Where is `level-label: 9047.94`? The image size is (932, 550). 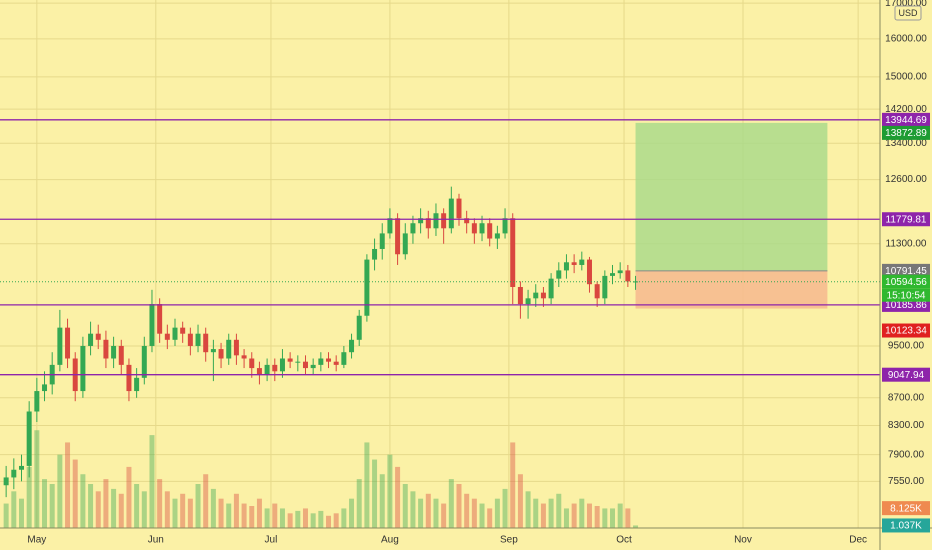 level-label: 9047.94 is located at coordinates (906, 375).